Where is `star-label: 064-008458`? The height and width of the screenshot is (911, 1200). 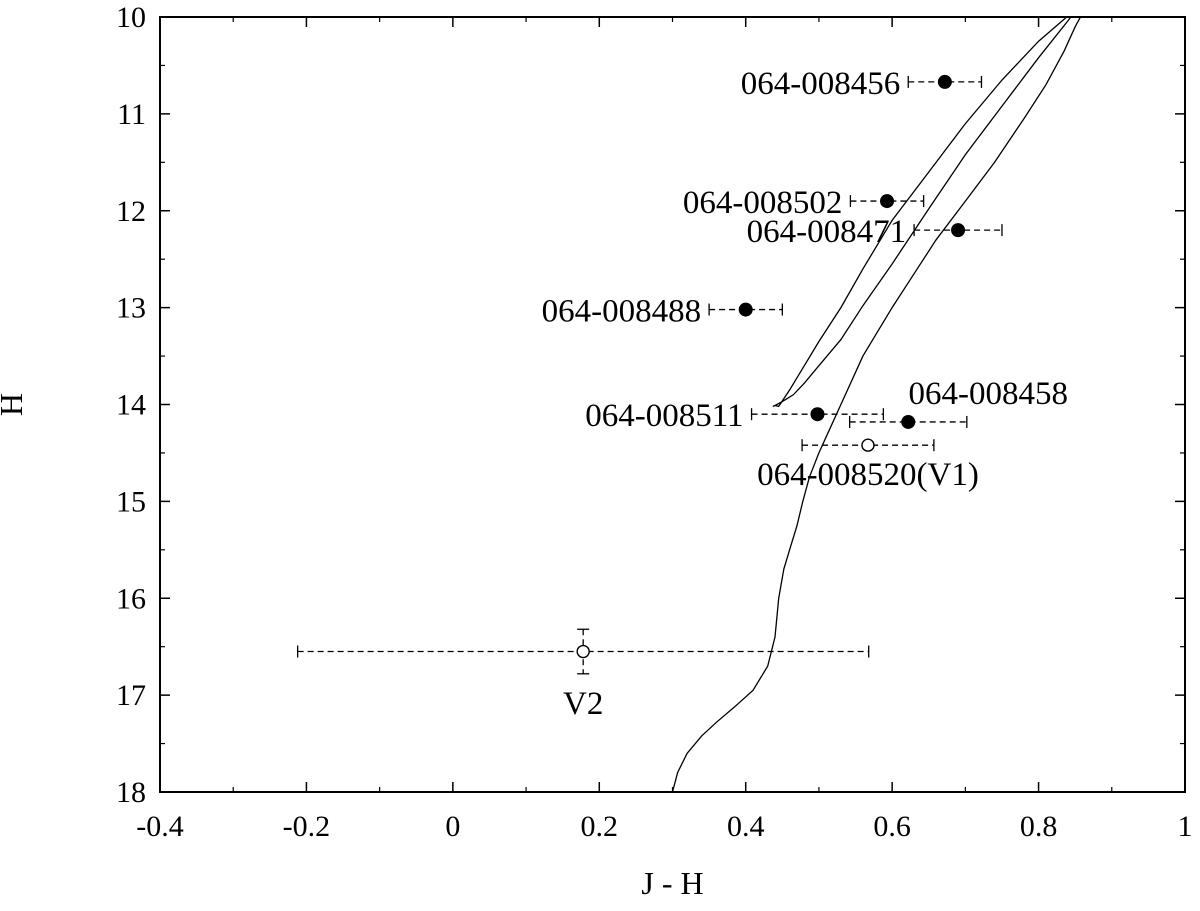 star-label: 064-008458 is located at coordinates (989, 394).